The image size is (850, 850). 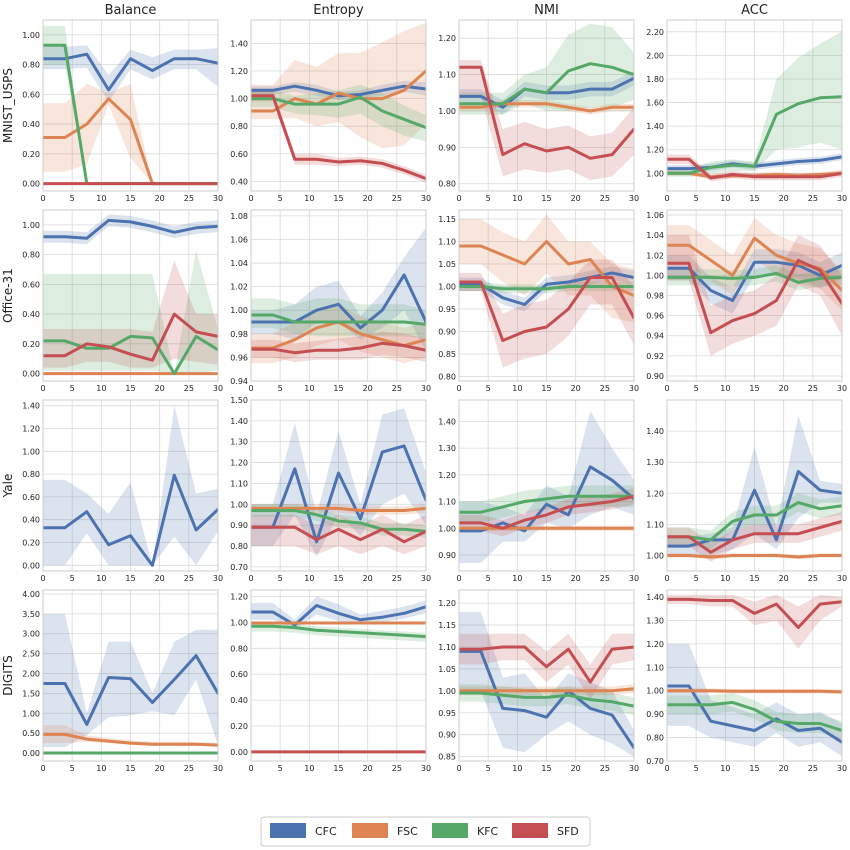 What do you see at coordinates (655, 493) in the screenshot?
I see `y-tick-label: 1.20` at bounding box center [655, 493].